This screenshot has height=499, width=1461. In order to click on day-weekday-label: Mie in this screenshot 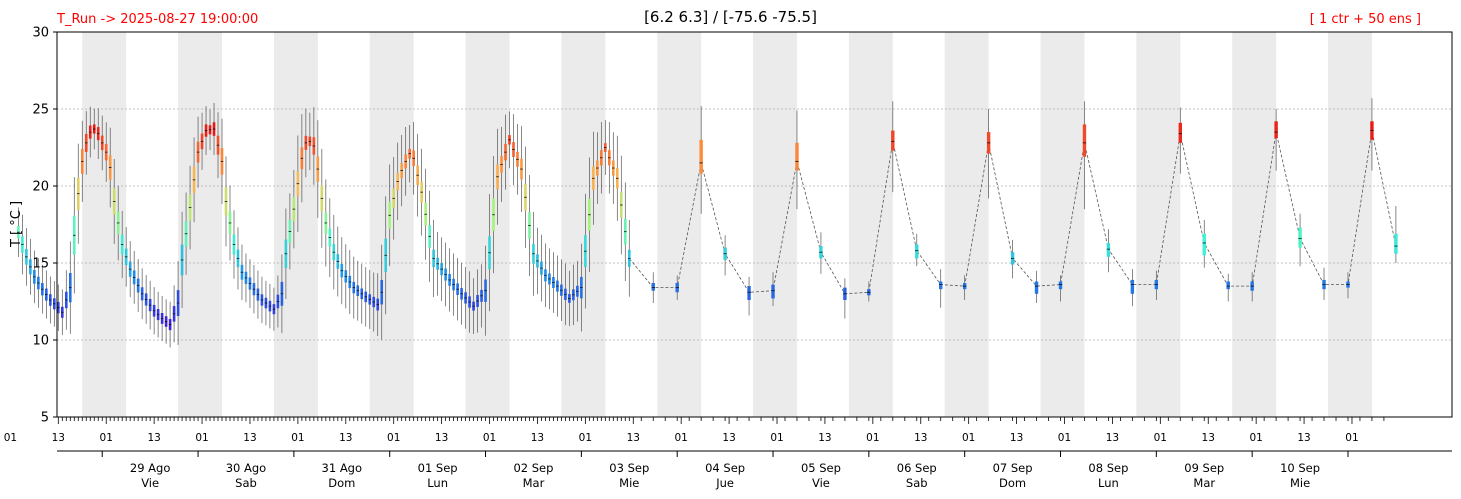, I will do `click(629, 483)`.